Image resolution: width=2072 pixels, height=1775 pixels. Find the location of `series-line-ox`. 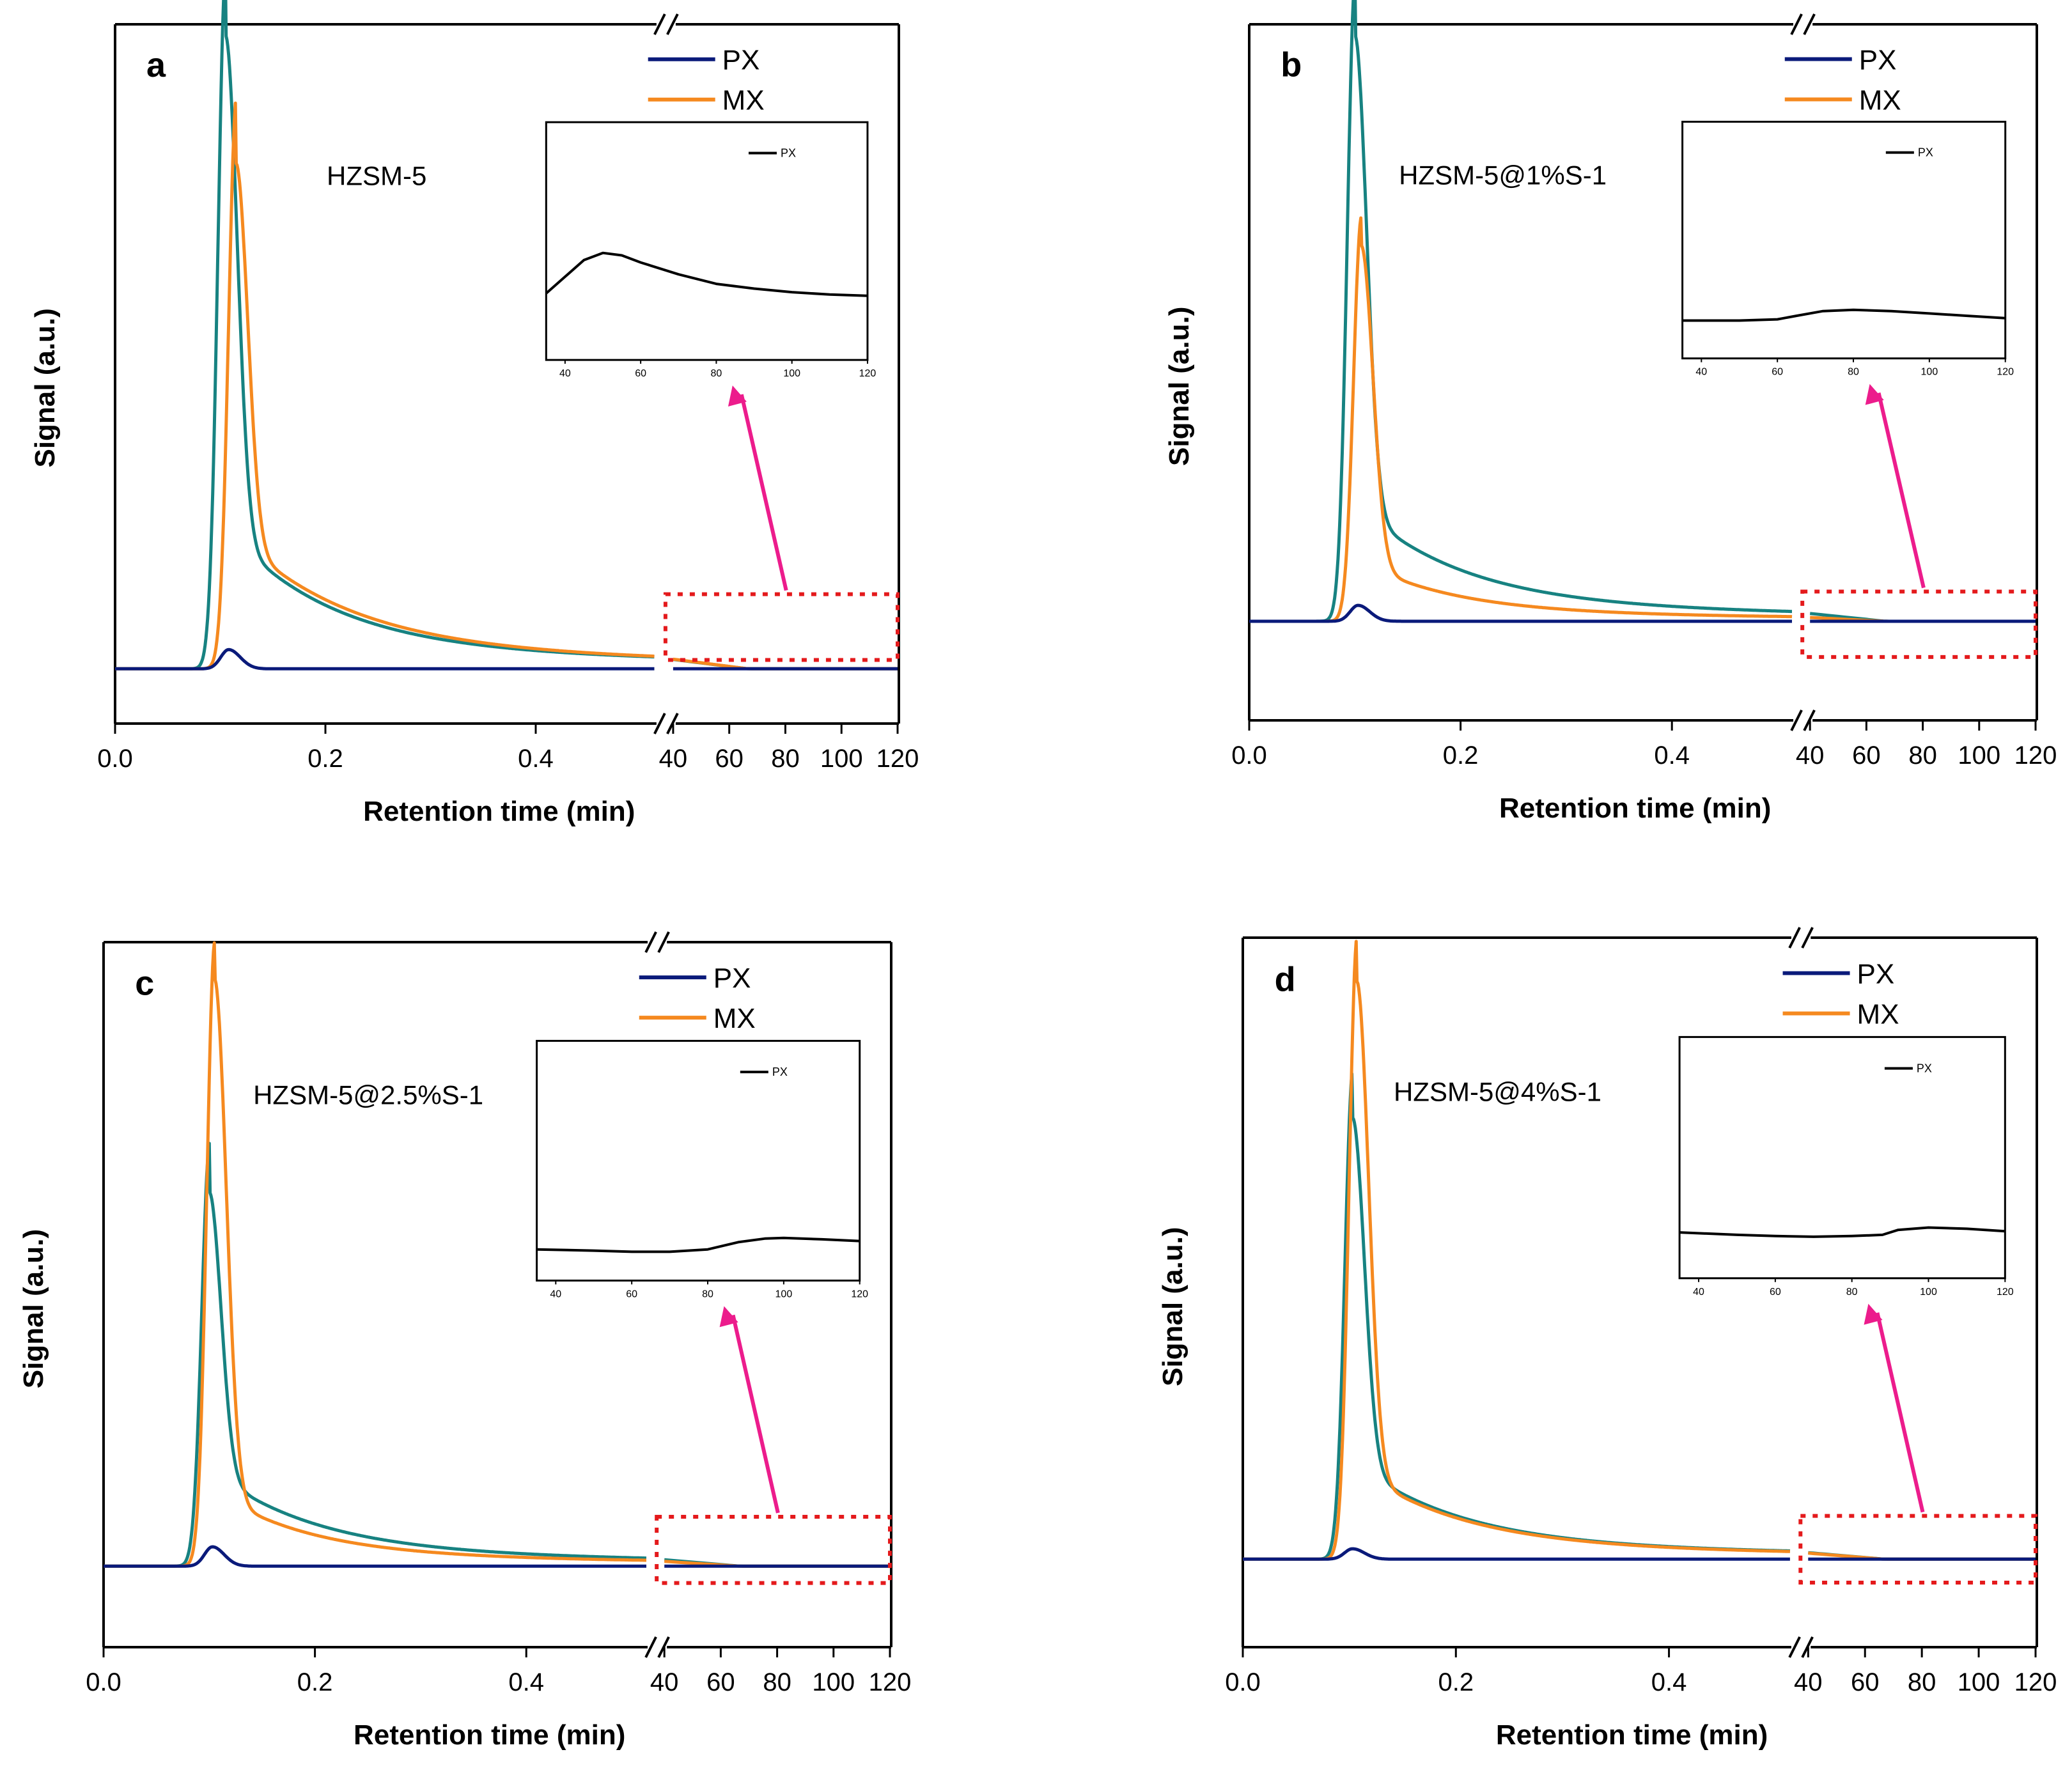

series-line-ox is located at coordinates (1520, 312).